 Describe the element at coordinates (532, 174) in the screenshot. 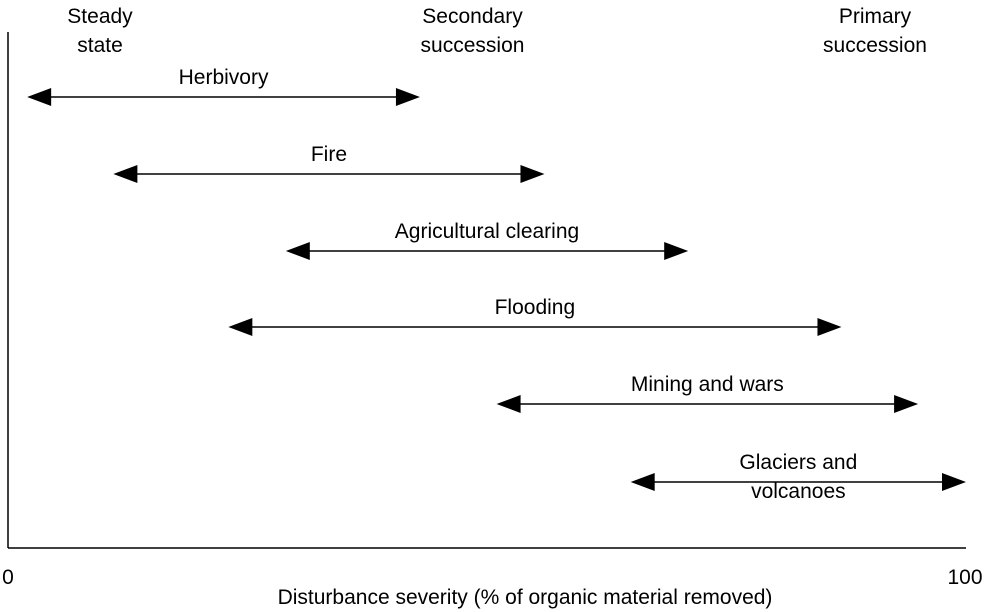

I see `fire-arrowhead-right` at that location.